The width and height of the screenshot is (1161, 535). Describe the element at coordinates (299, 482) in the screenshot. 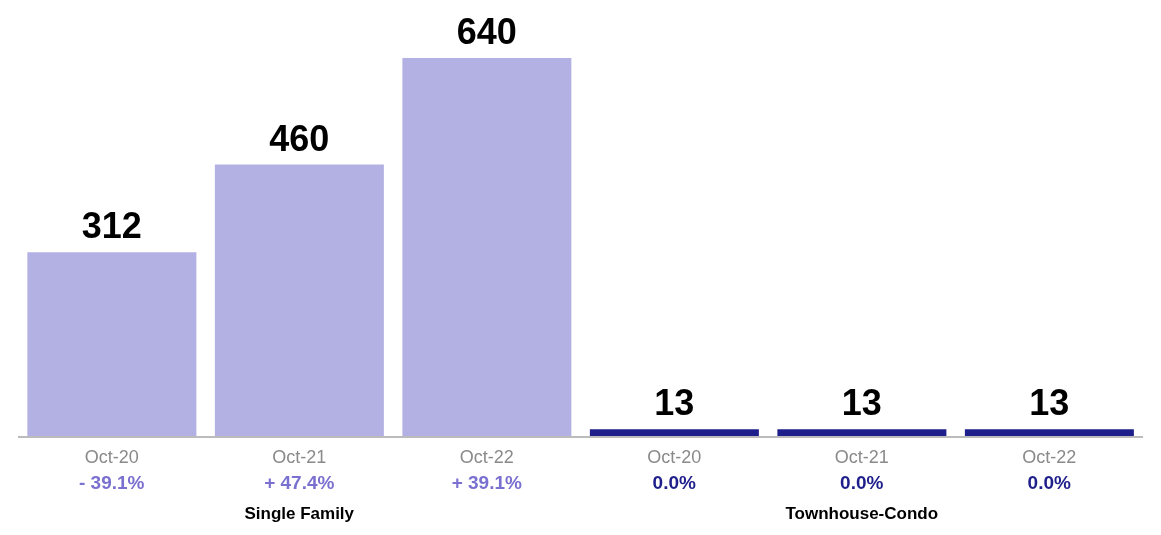

I see `text: + 47.4%` at that location.